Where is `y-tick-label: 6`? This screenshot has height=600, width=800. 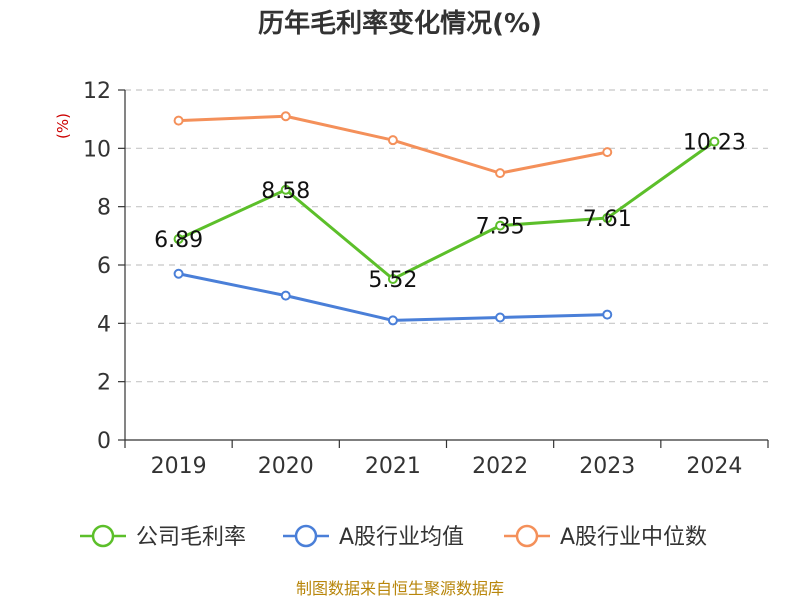 y-tick-label: 6 is located at coordinates (104, 266).